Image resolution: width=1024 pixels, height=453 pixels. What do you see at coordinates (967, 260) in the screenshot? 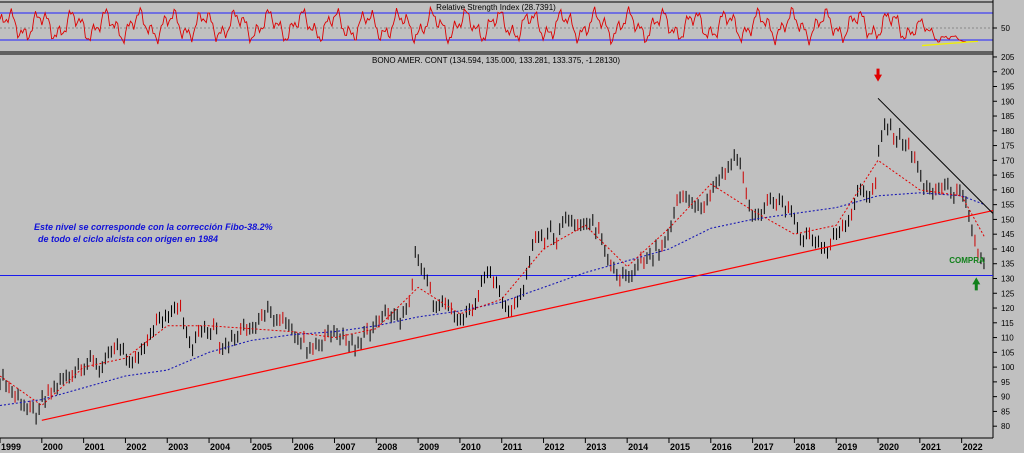
I see `buy-label: COMPRA` at bounding box center [967, 260].